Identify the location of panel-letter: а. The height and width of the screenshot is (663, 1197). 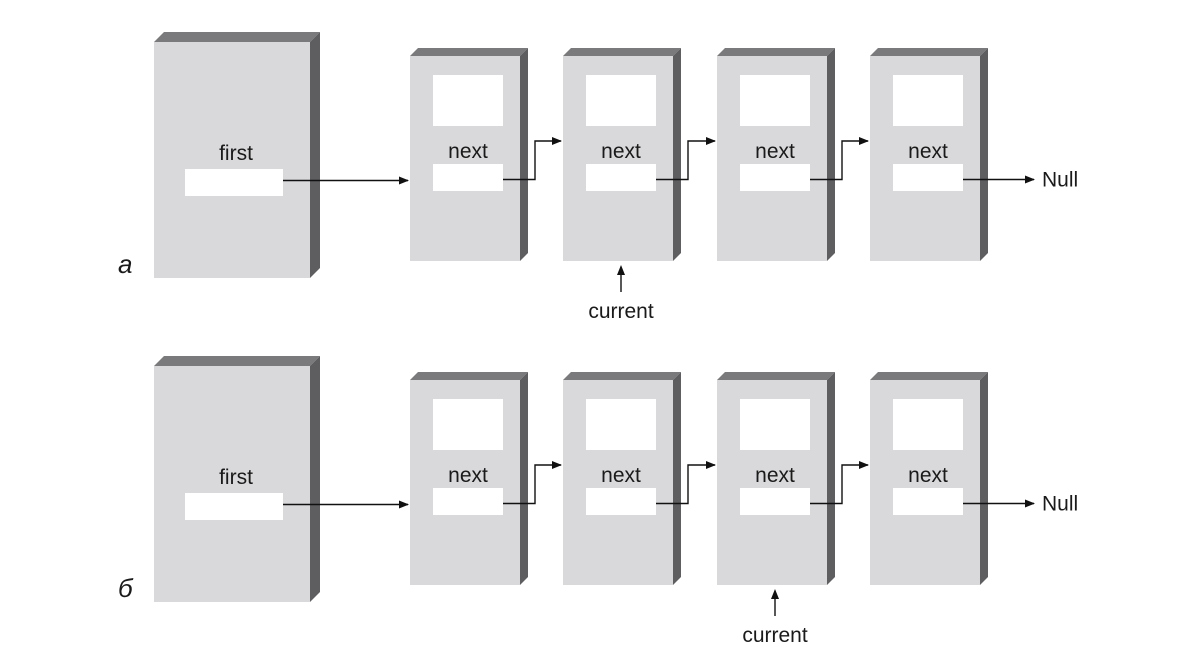
(125, 264).